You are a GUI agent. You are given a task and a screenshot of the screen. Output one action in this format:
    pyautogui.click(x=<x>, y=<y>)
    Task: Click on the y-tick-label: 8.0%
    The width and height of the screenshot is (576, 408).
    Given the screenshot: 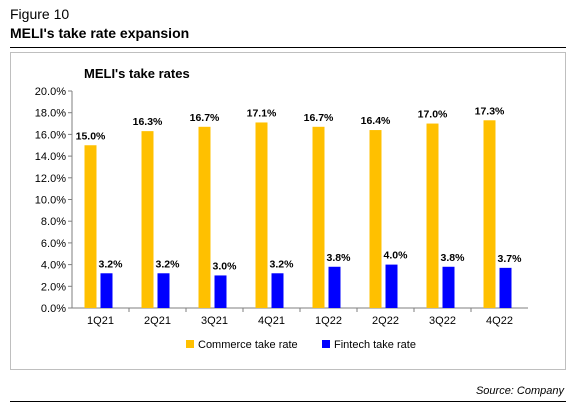 What is the action you would take?
    pyautogui.click(x=53, y=222)
    